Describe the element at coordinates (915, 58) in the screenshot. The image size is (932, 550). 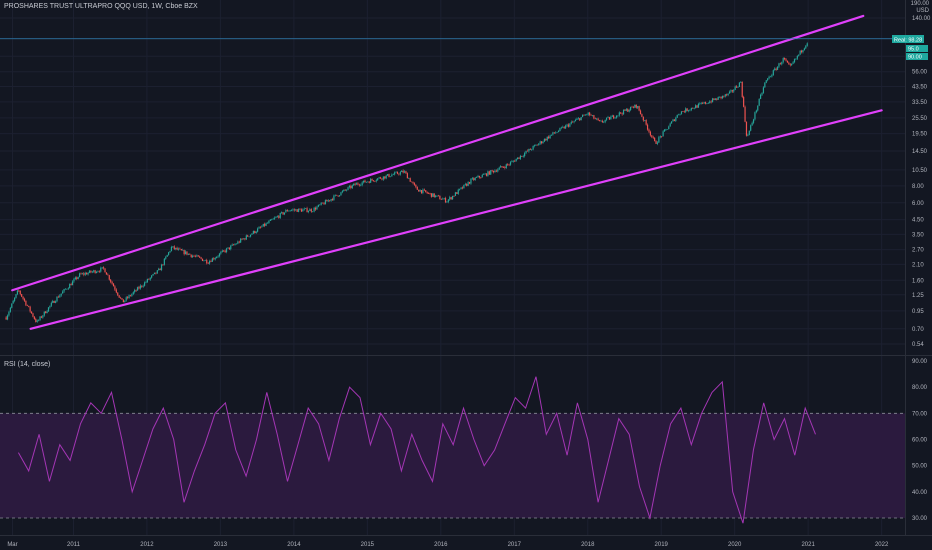
I see `price-badge-3-text: 90.00` at that location.